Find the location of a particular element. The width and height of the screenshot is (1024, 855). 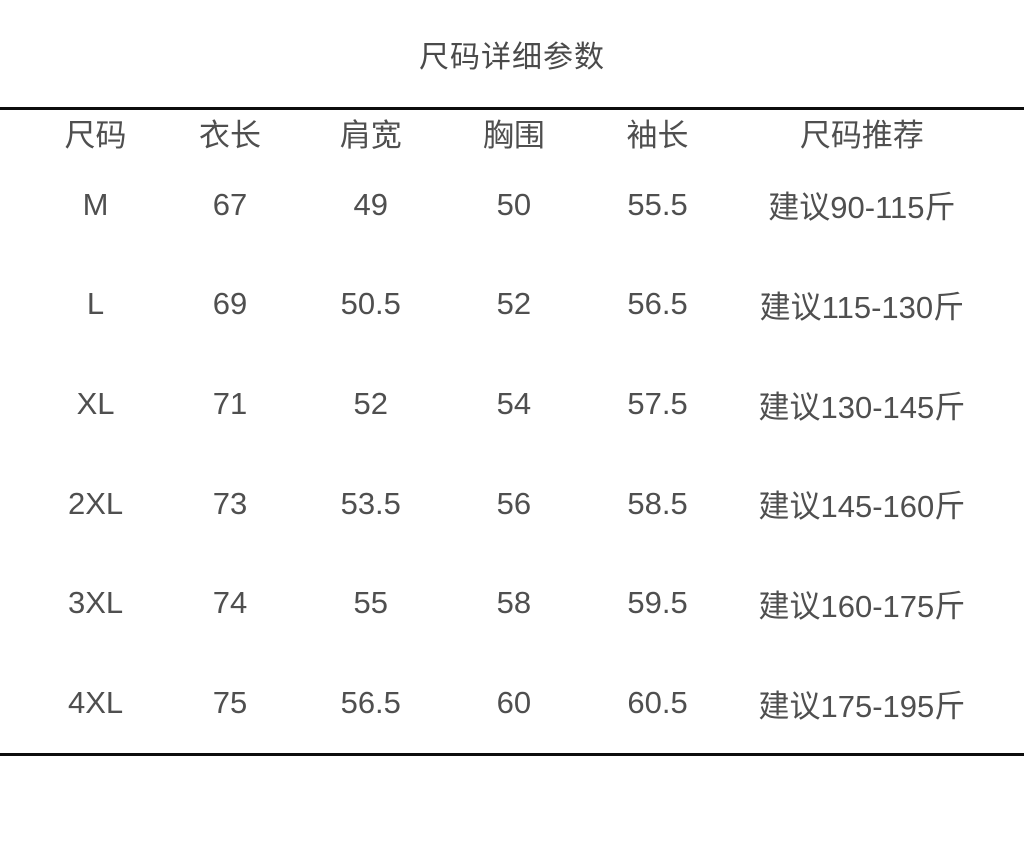

table-row: M 67 49 50 55.5 建议90-115斤 is located at coordinates (512, 205).